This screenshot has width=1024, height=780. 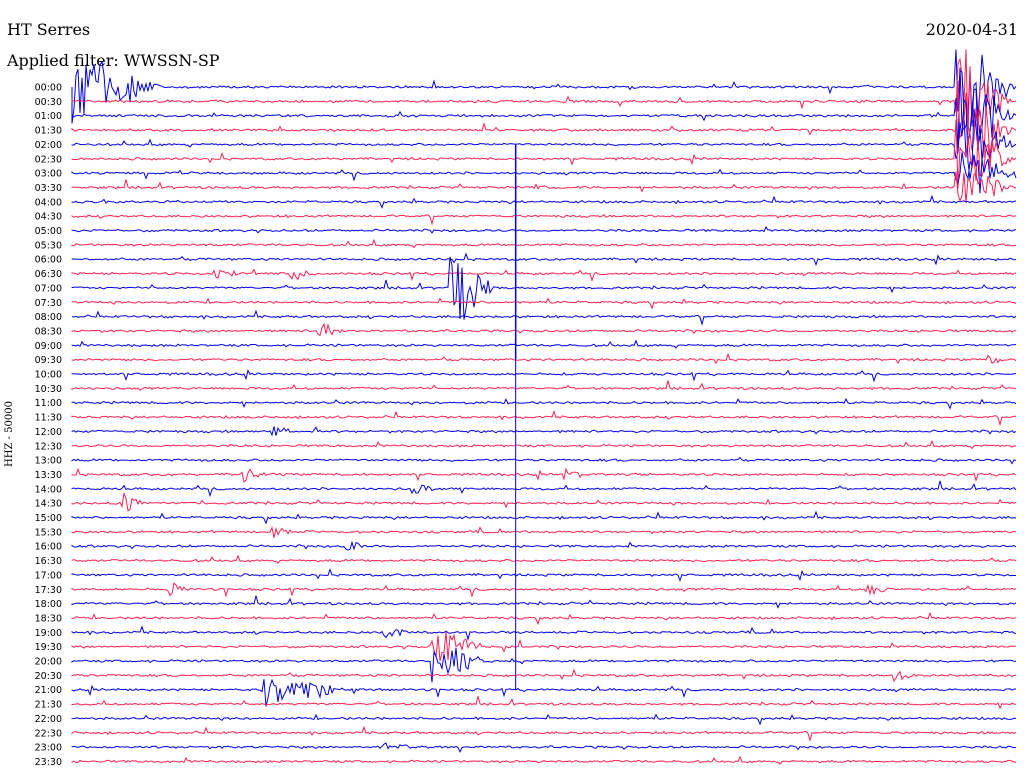 What do you see at coordinates (48, 446) in the screenshot?
I see `time-tick-label: 12:30` at bounding box center [48, 446].